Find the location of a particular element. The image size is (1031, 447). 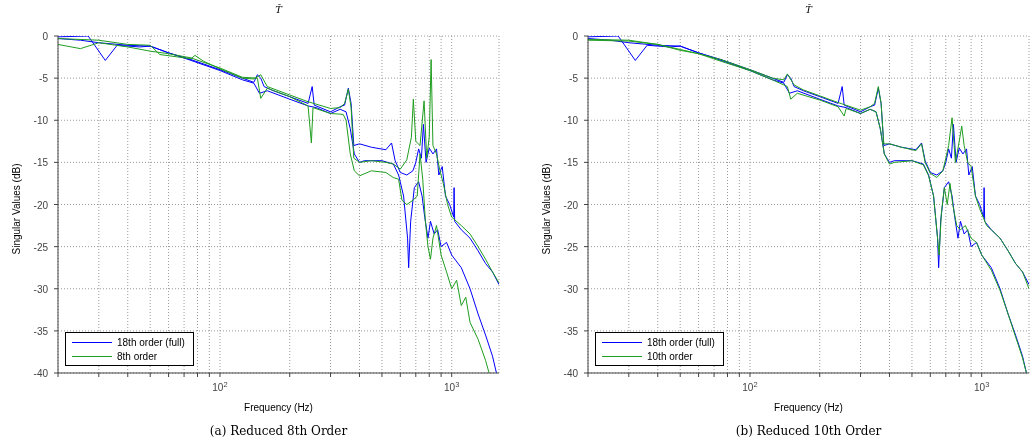

legend-label: 8th order is located at coordinates (137, 356).